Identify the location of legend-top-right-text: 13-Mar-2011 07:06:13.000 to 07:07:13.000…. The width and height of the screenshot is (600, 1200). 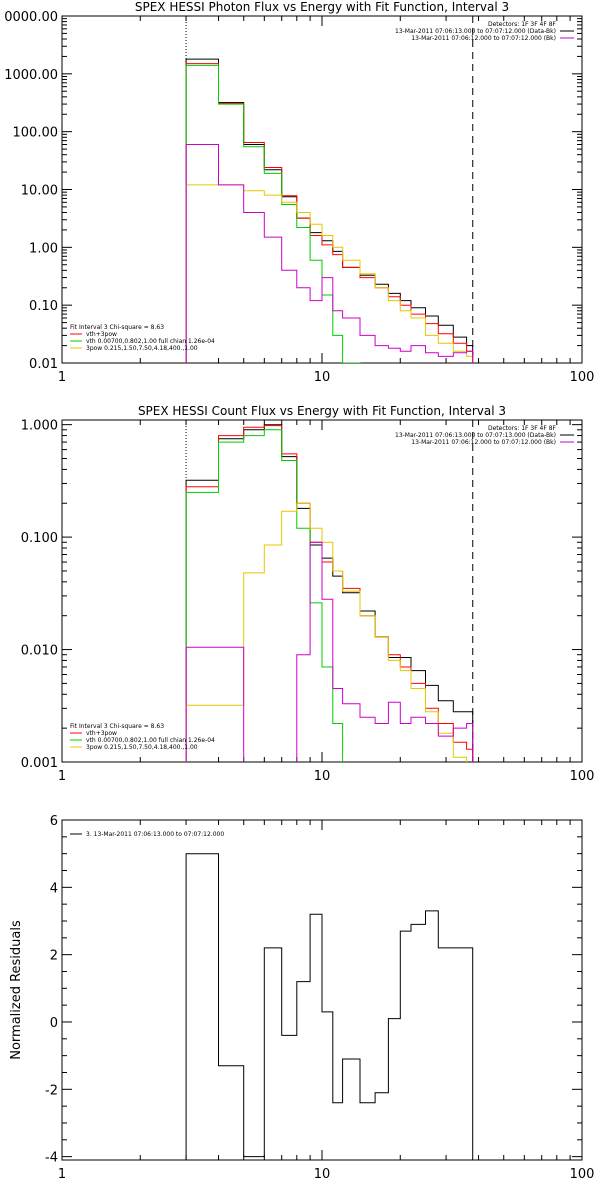
(475, 435).